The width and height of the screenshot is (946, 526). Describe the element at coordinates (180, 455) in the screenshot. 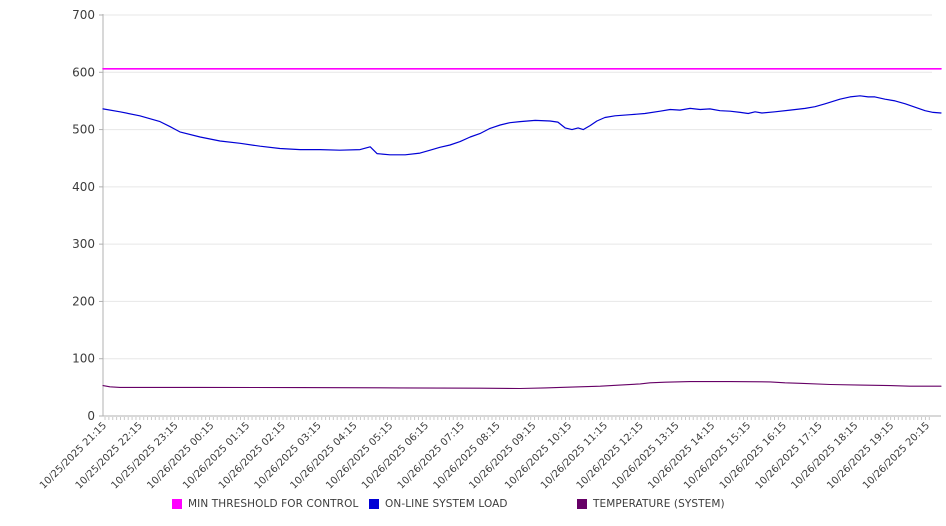

I see `x-axis-label: 10/26/2025 00:15` at that location.